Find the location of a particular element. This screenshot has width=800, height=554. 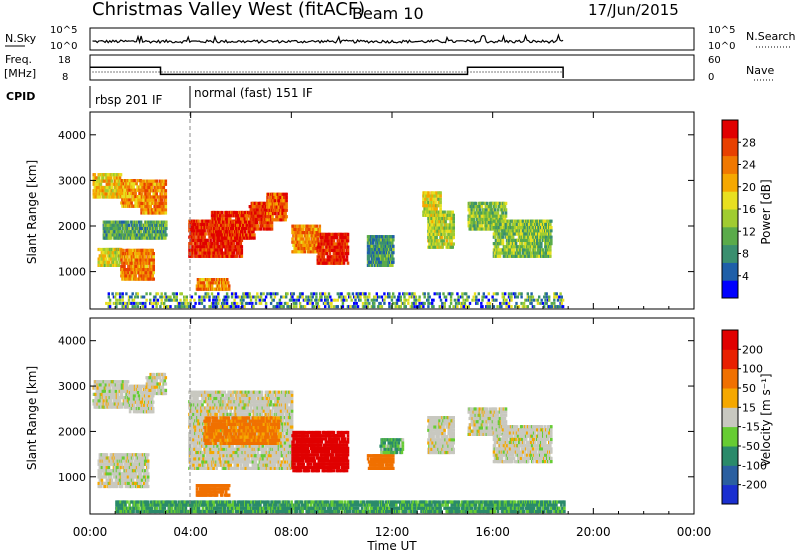

freq-tick-left-bottom: 8 is located at coordinates (65, 77).